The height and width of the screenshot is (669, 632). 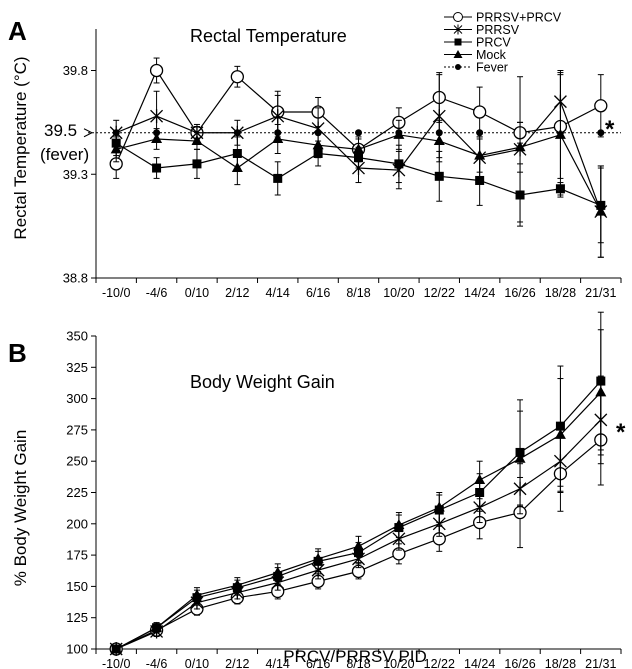 What do you see at coordinates (262, 382) in the screenshot?
I see `panel-b-title: Body Weight Gain` at bounding box center [262, 382].